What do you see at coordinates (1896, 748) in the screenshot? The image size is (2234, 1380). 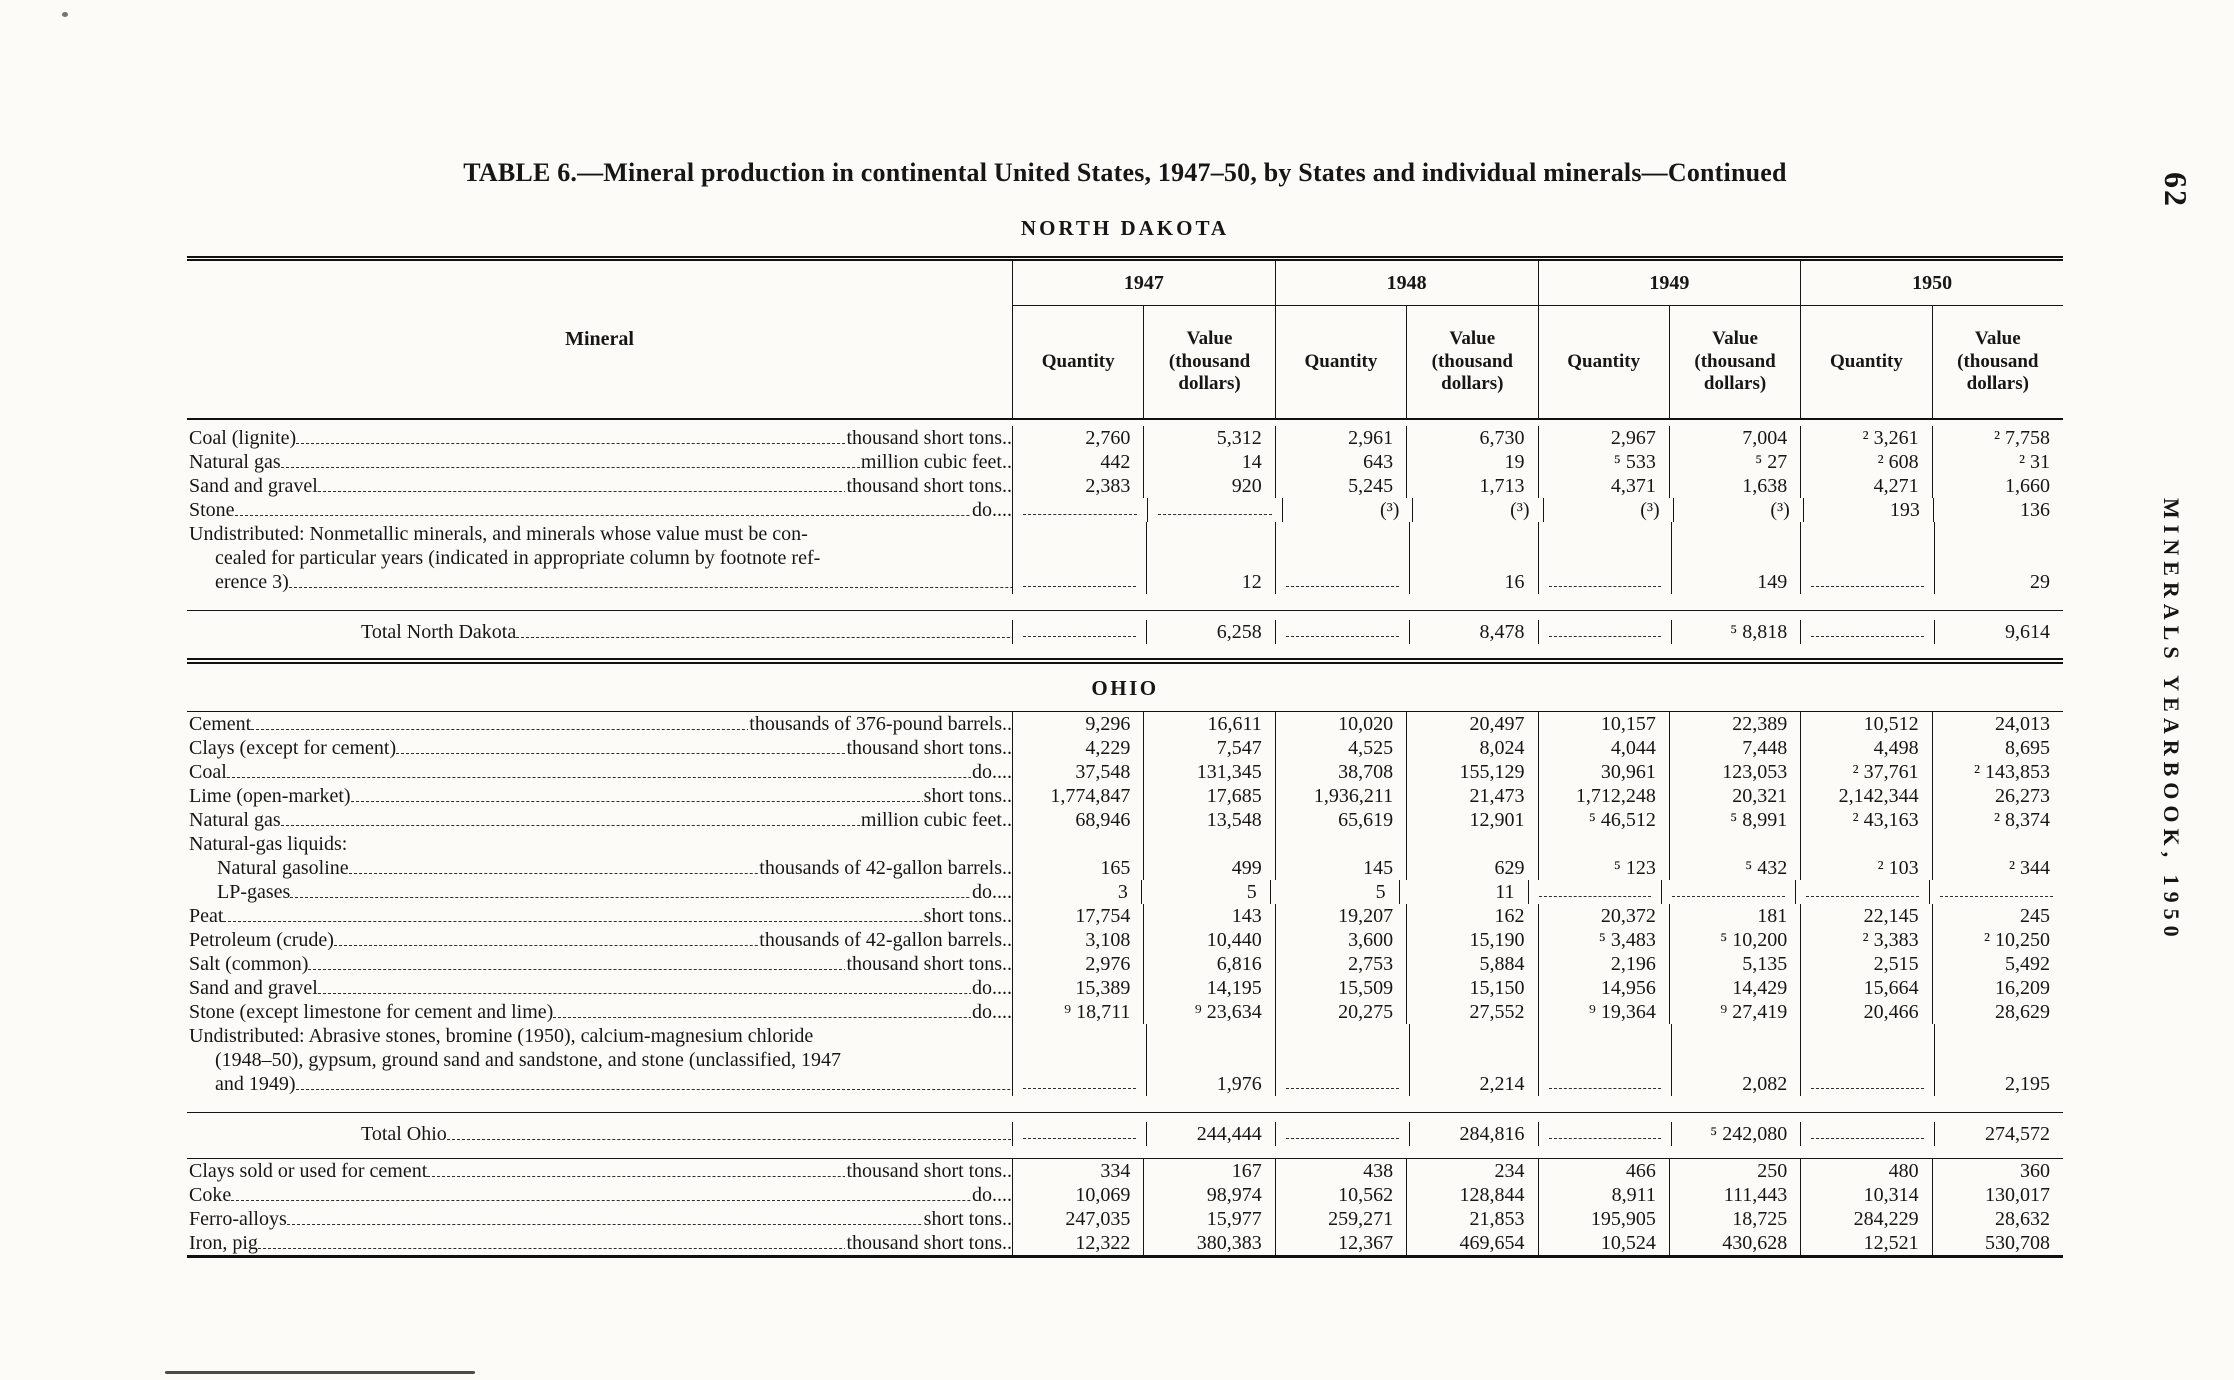 I see `cell-value: 4,498` at bounding box center [1896, 748].